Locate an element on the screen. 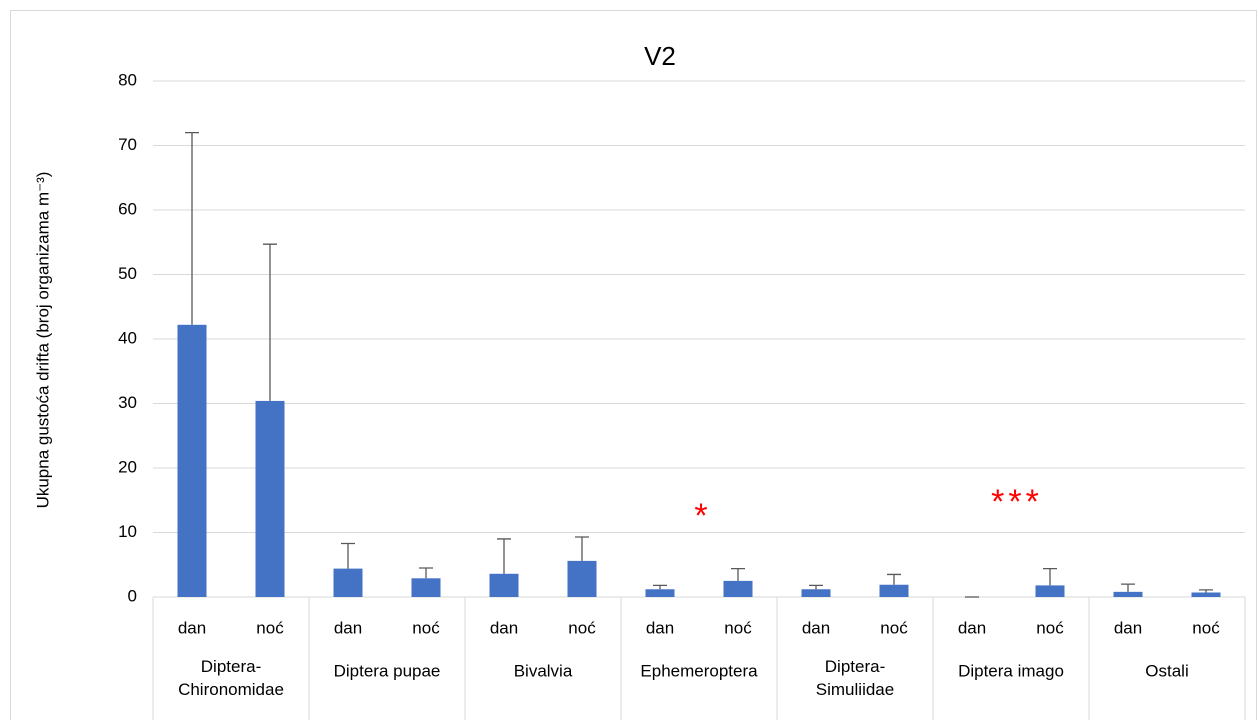 This screenshot has height=720, width=1258. annotation: * is located at coordinates (702, 516).